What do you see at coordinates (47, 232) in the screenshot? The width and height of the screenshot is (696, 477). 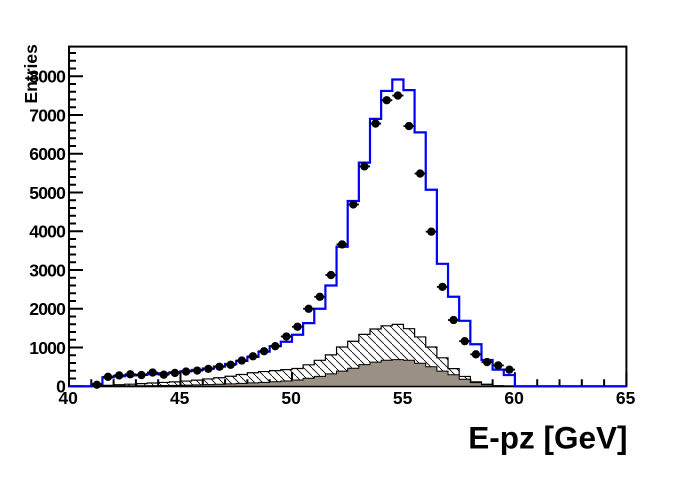 I see `svg-text: 4000` at bounding box center [47, 232].